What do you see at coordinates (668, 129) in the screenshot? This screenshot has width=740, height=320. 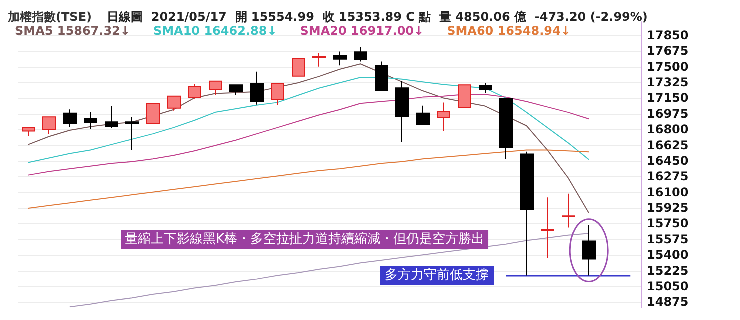 I see `y-tick-label: 16800` at bounding box center [668, 129].